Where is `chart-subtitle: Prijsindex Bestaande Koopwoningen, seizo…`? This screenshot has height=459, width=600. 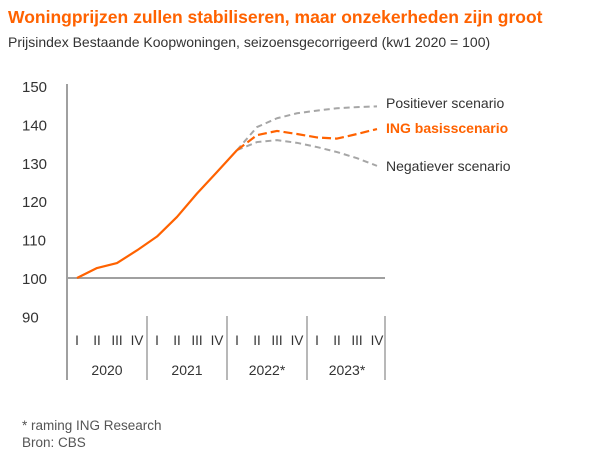
chart-subtitle: Prijsindex Bestaande Koopwoningen, seizo… is located at coordinates (249, 42).